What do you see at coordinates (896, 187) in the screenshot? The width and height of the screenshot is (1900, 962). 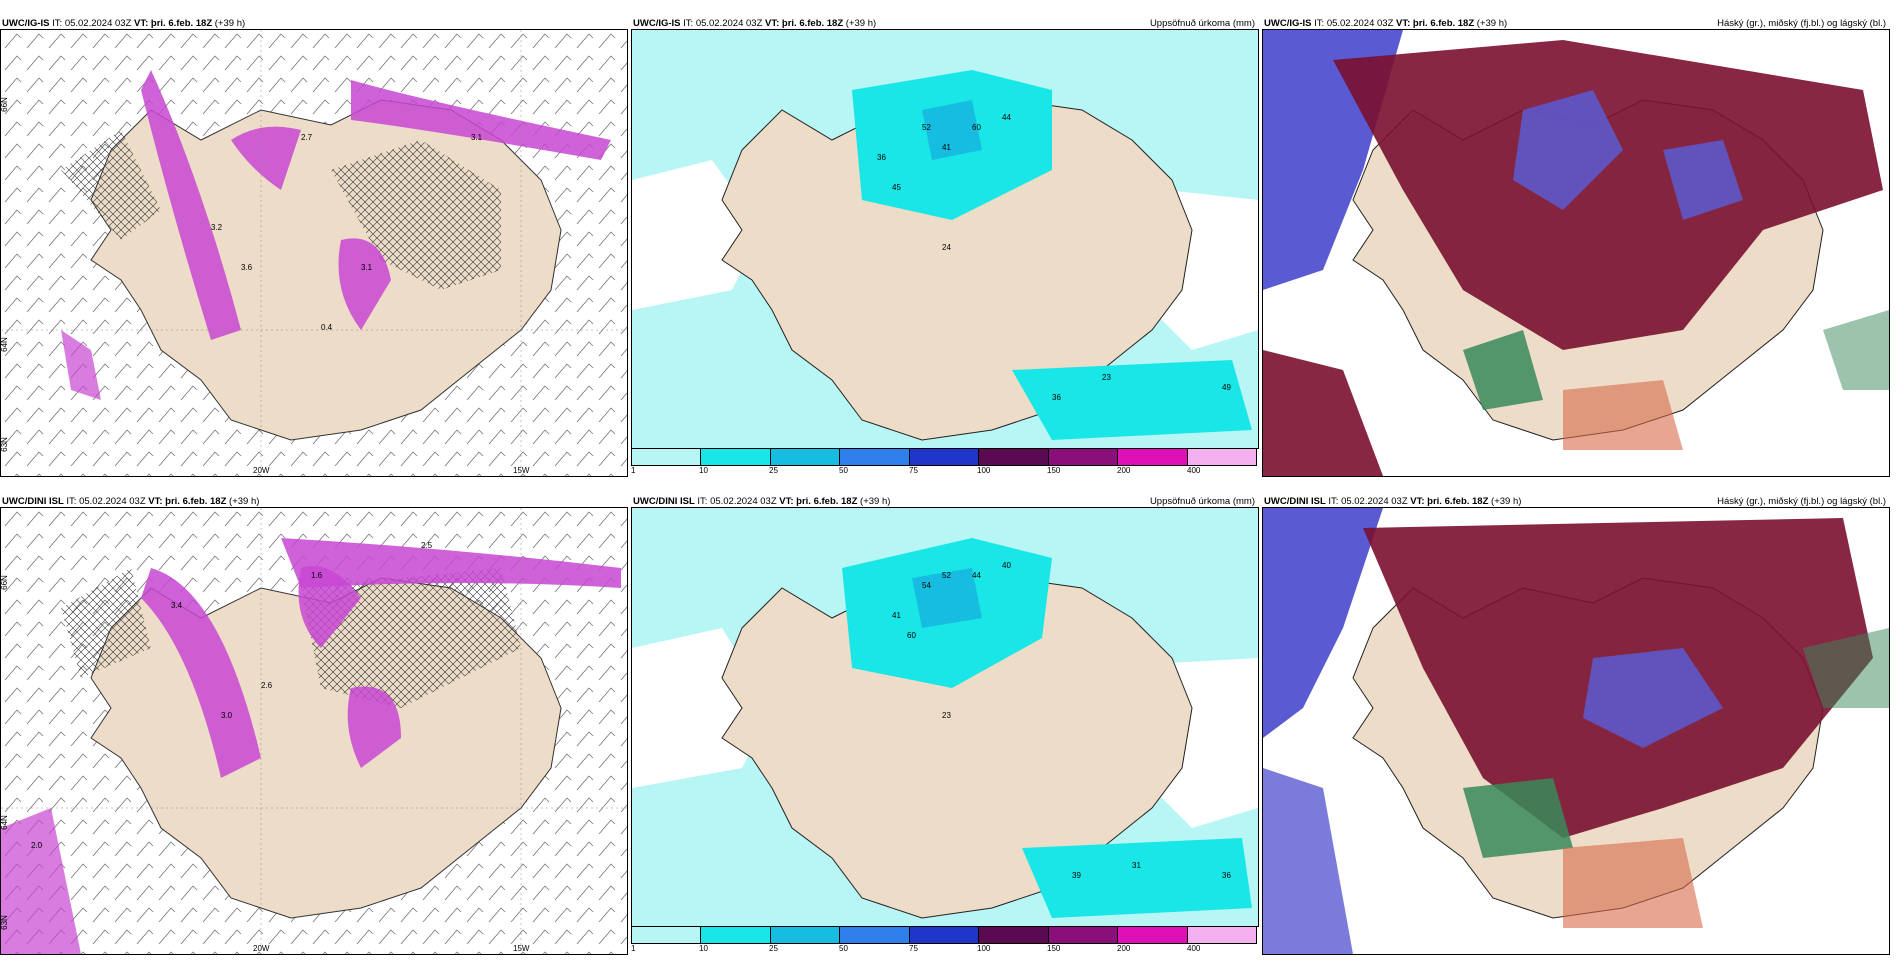 I see `precip-value: 45` at bounding box center [896, 187].